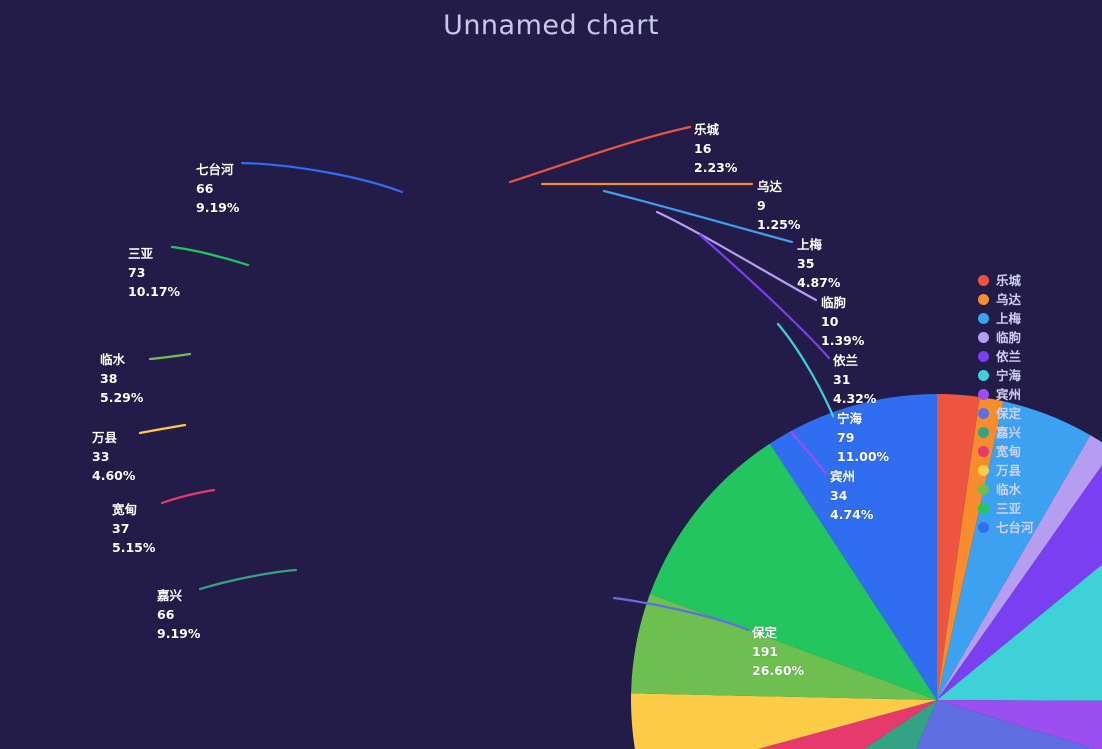 The image size is (1102, 749). What do you see at coordinates (1038, 356) in the screenshot?
I see `legend-item: 依兰` at bounding box center [1038, 356].